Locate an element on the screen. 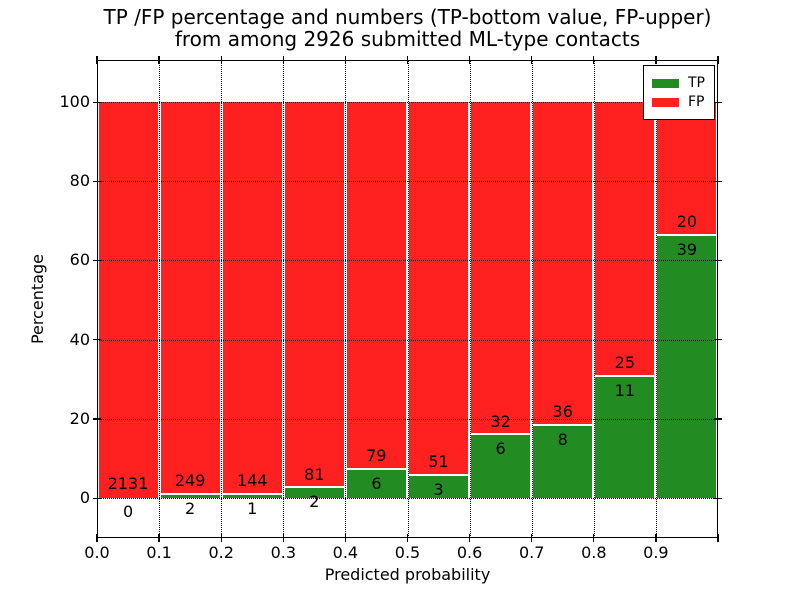 The image size is (800, 600). legend-item-tp: TP is located at coordinates (678, 83).